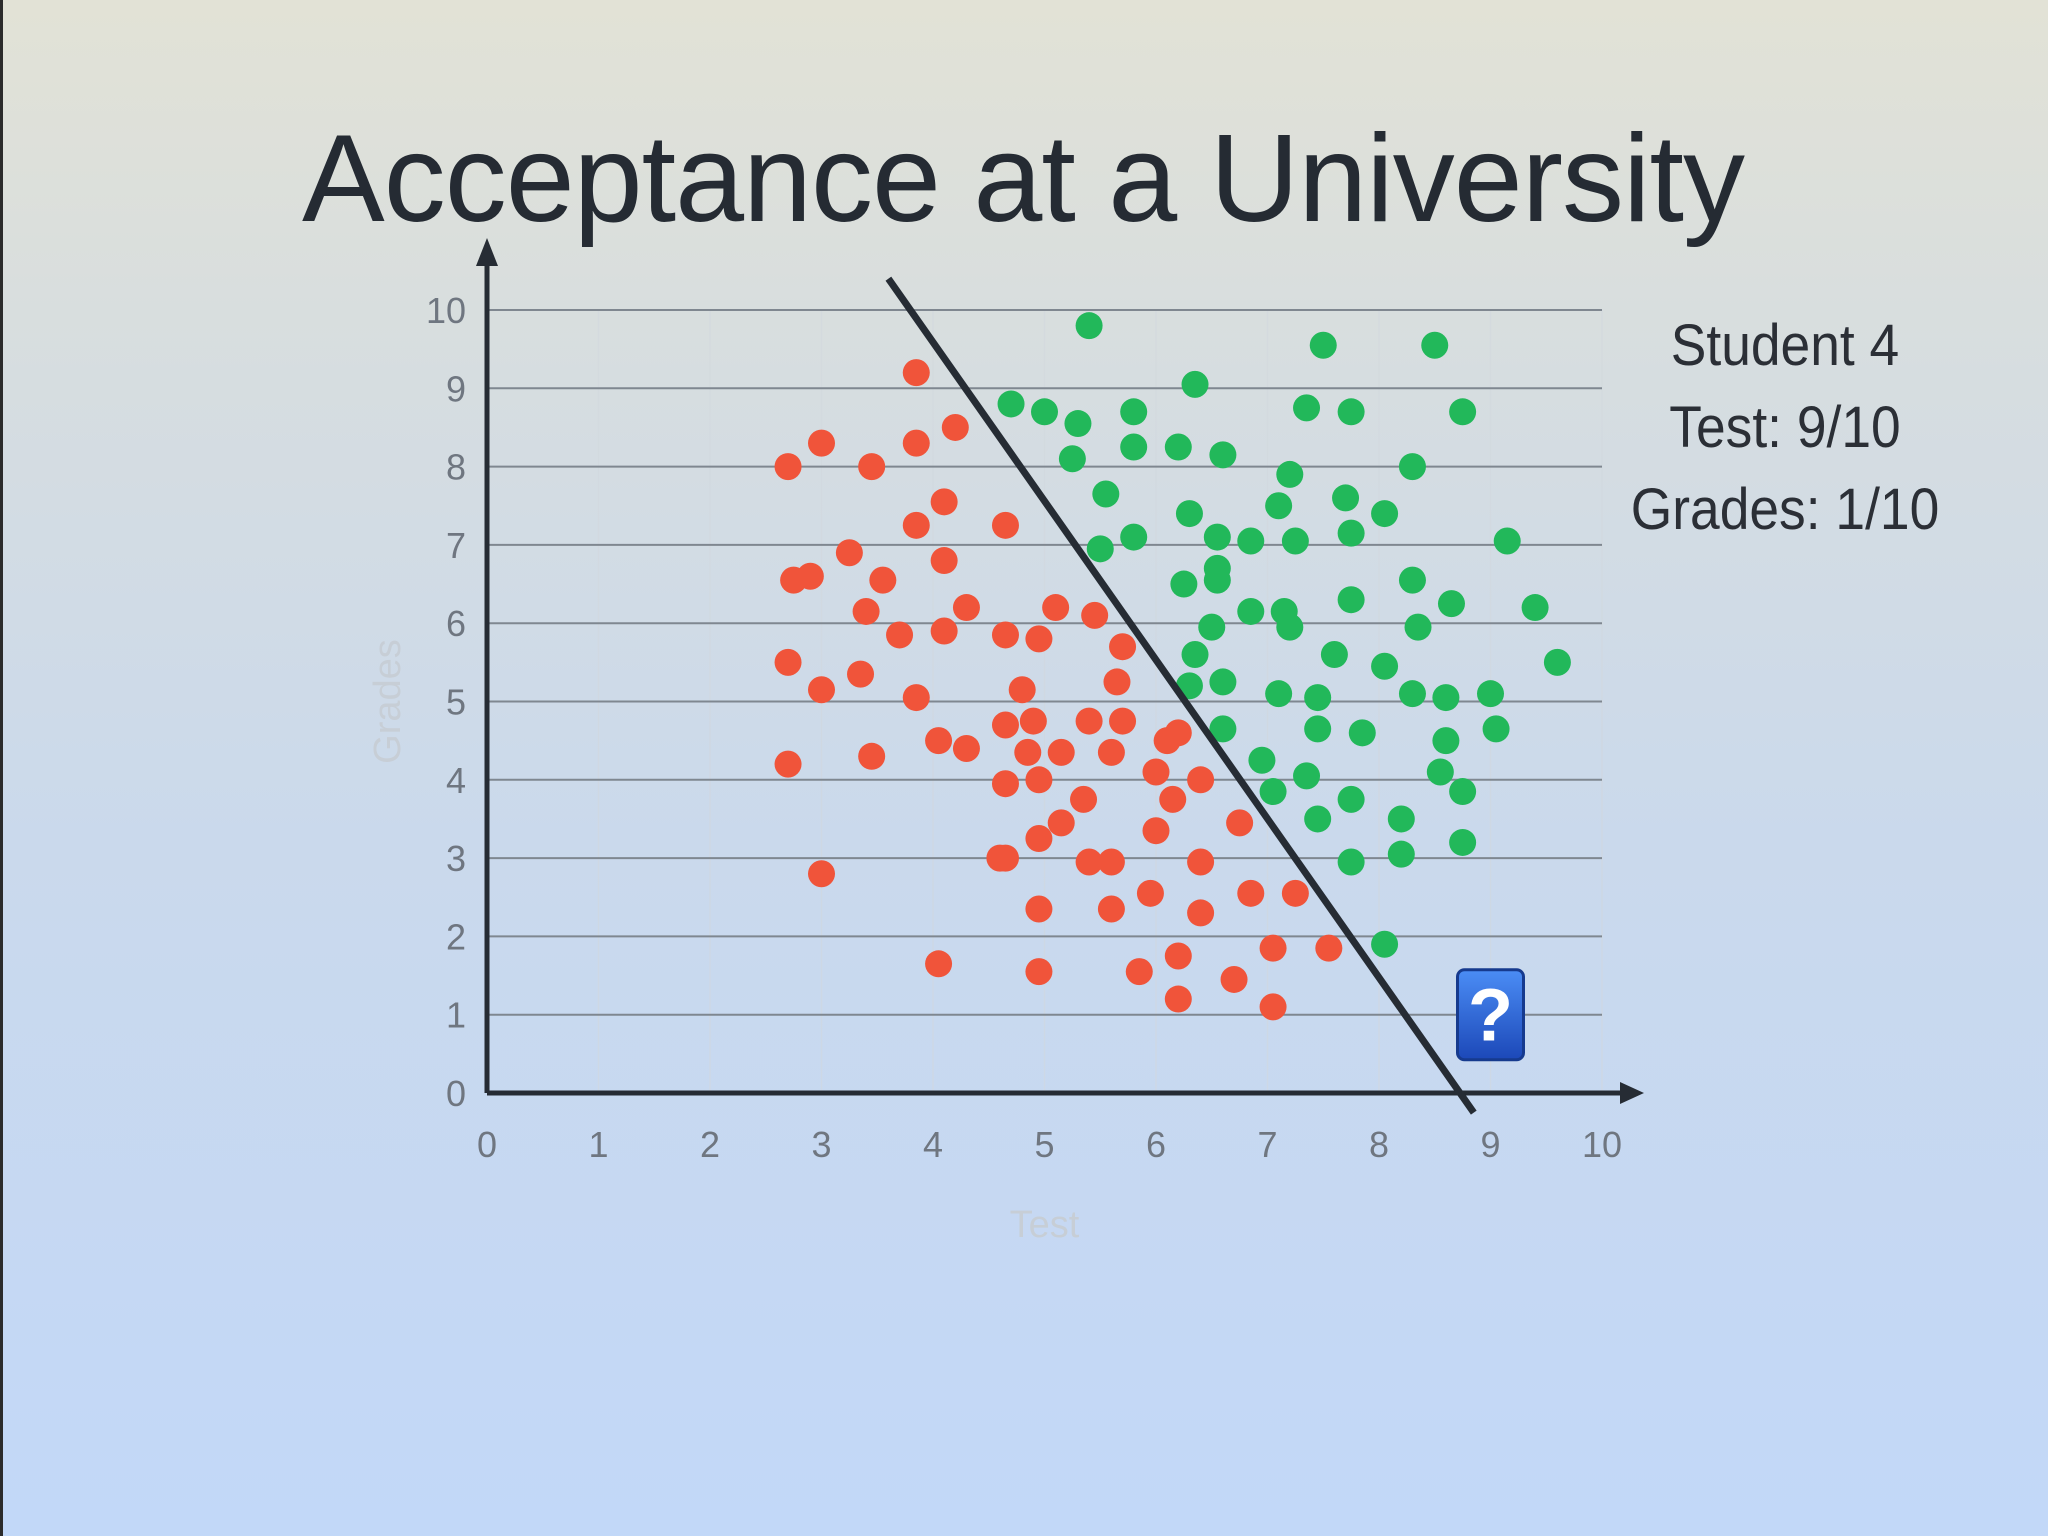 This screenshot has width=2048, height=1536. I want to click on x-tick-label: 1, so click(598, 1144).